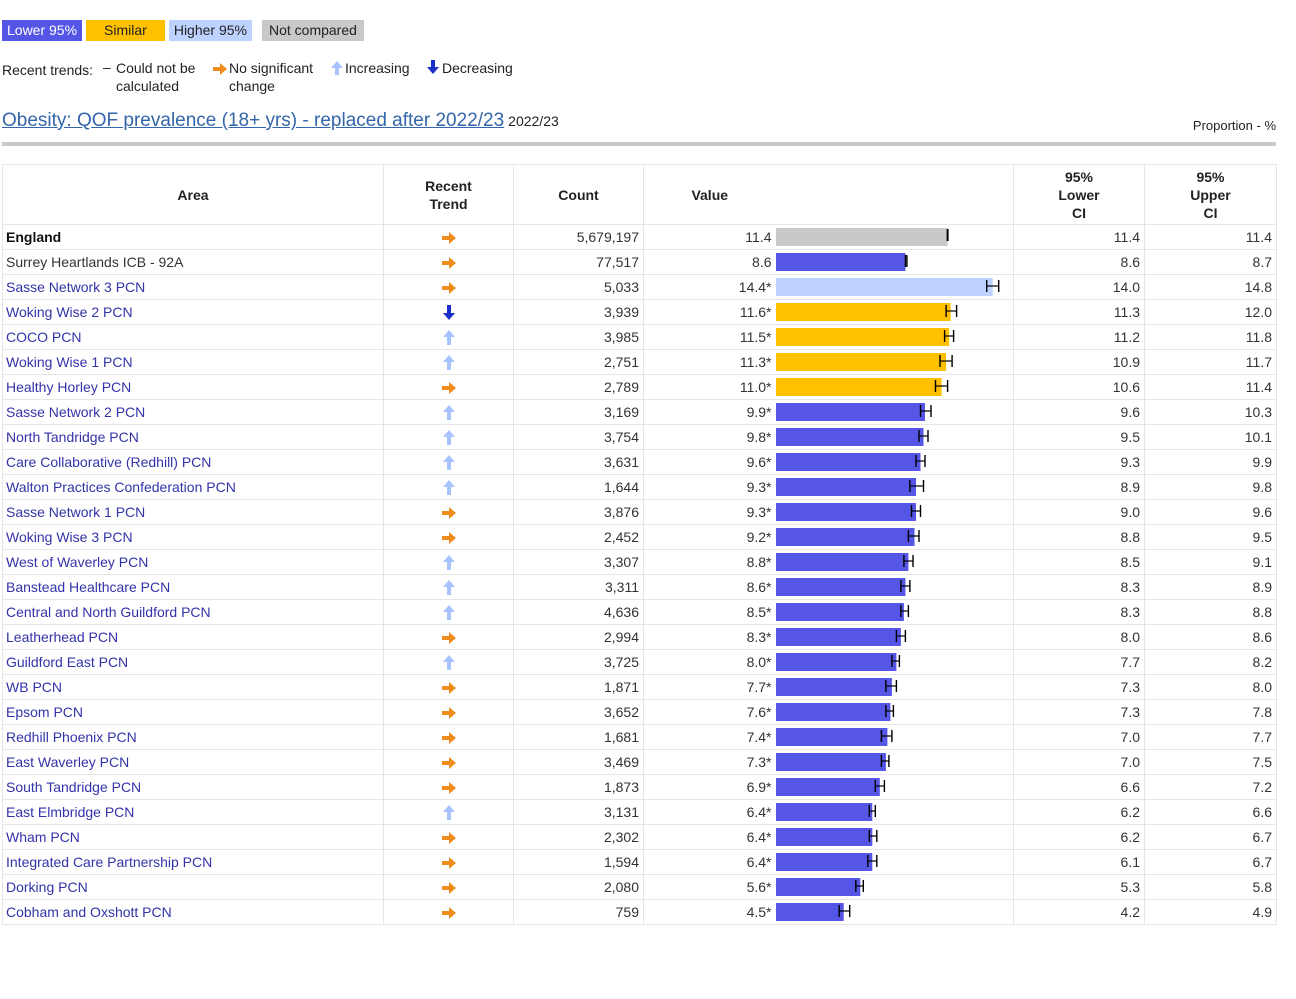 The image size is (1296, 999). I want to click on col-header-upper-ci: 95% Upper CI, so click(1210, 194).